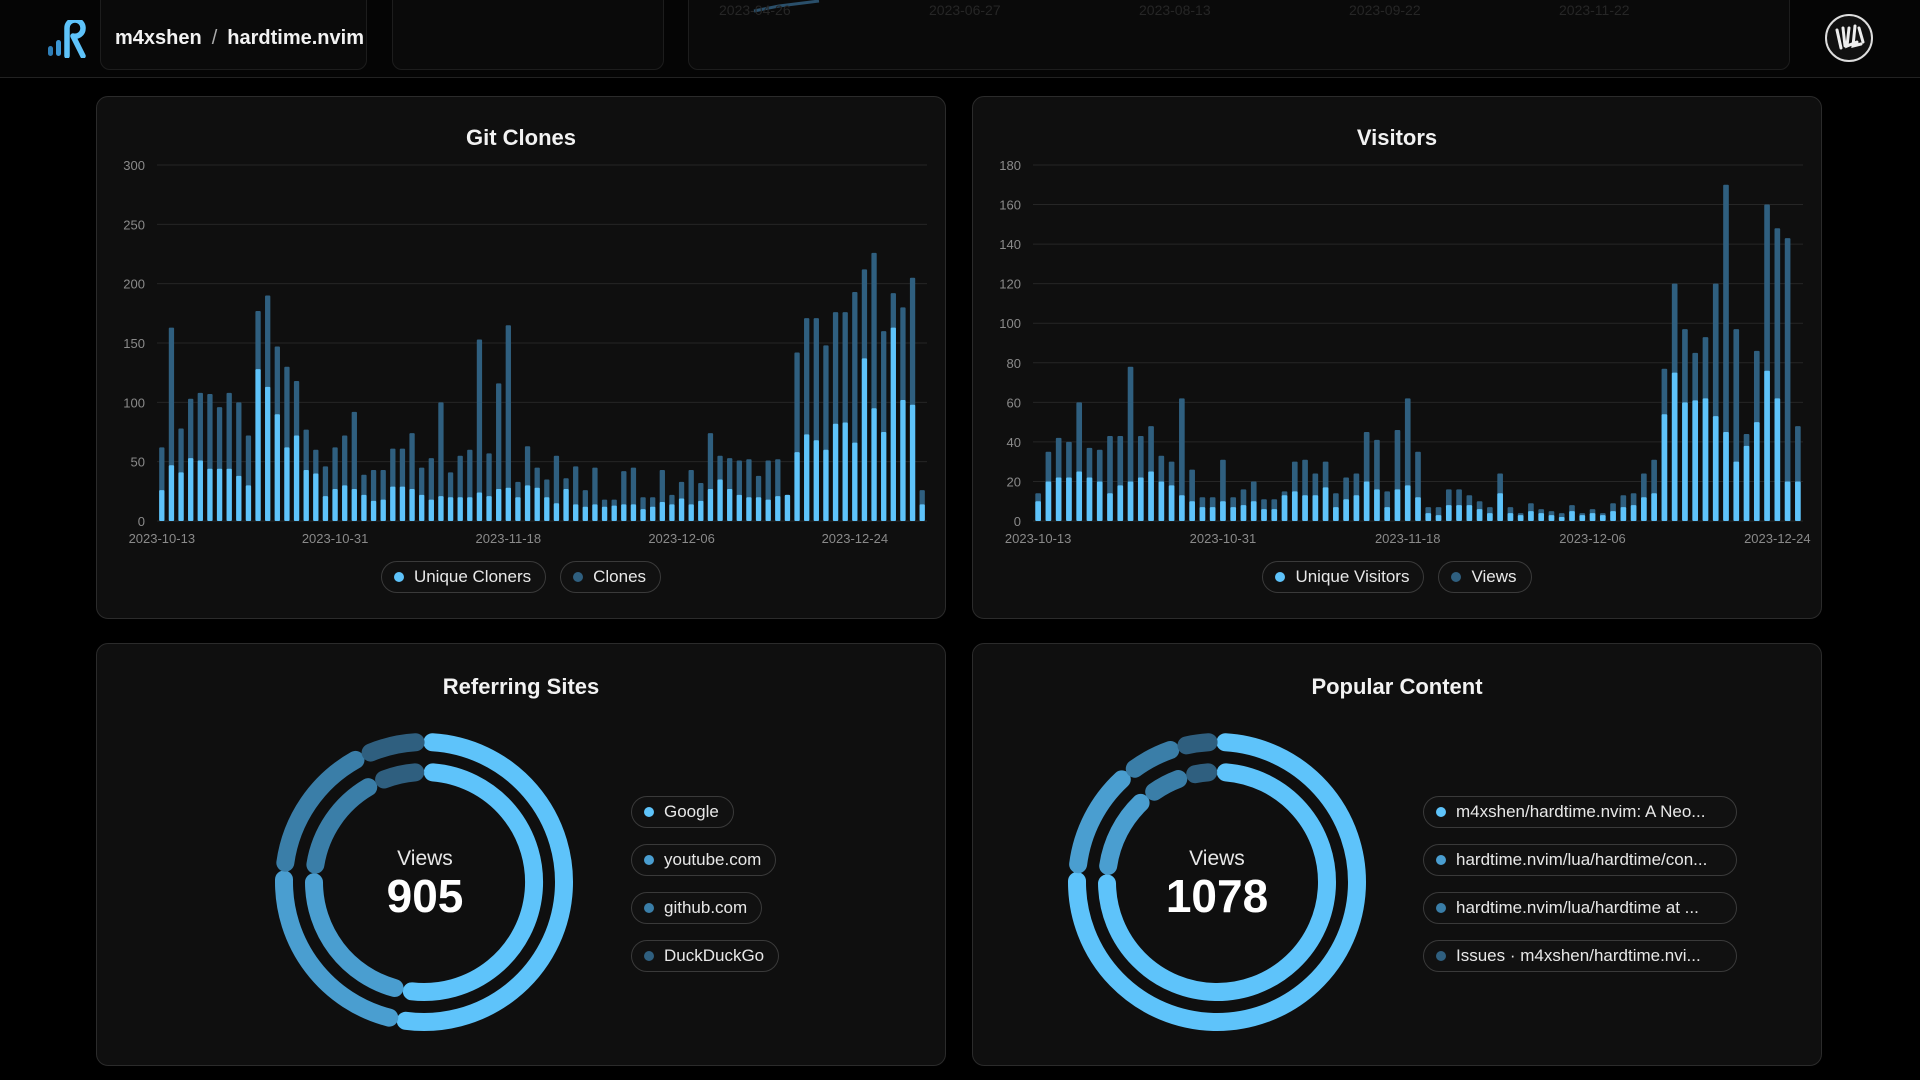 The image size is (1920, 1080). Describe the element at coordinates (682, 812) in the screenshot. I see `legend-item: Google` at that location.